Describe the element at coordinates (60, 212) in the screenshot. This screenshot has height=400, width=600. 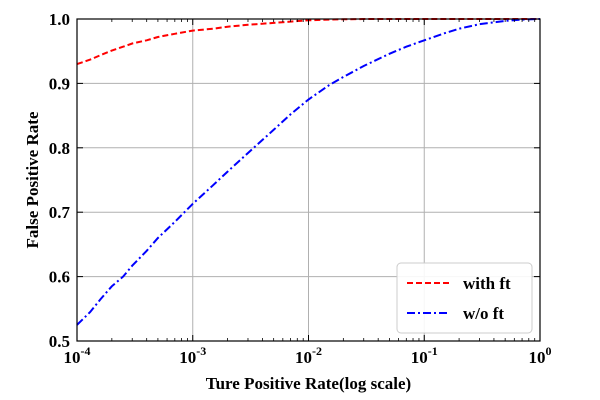
I see `y-tick-label: 0.7` at that location.